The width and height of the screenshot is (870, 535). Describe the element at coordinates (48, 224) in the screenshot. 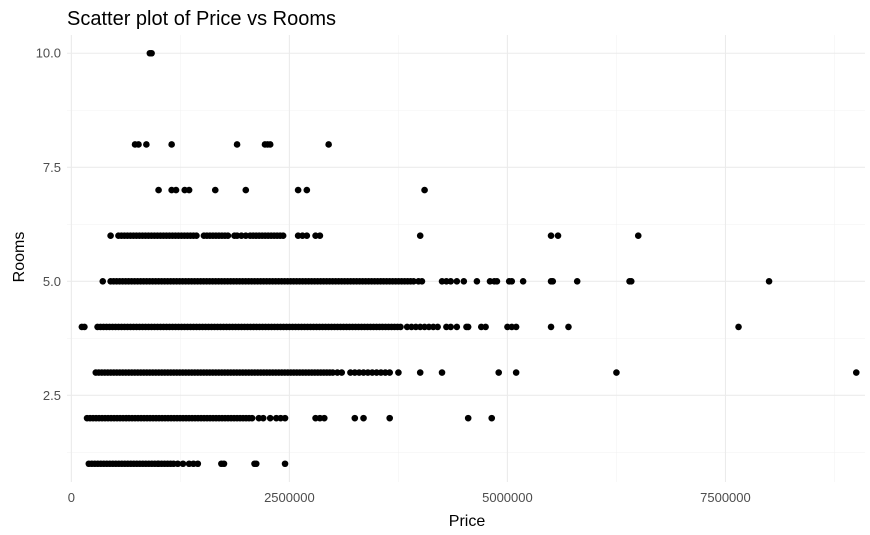

I see `y-axis-ticks: 2.5 5.0 7.5 10.0` at that location.